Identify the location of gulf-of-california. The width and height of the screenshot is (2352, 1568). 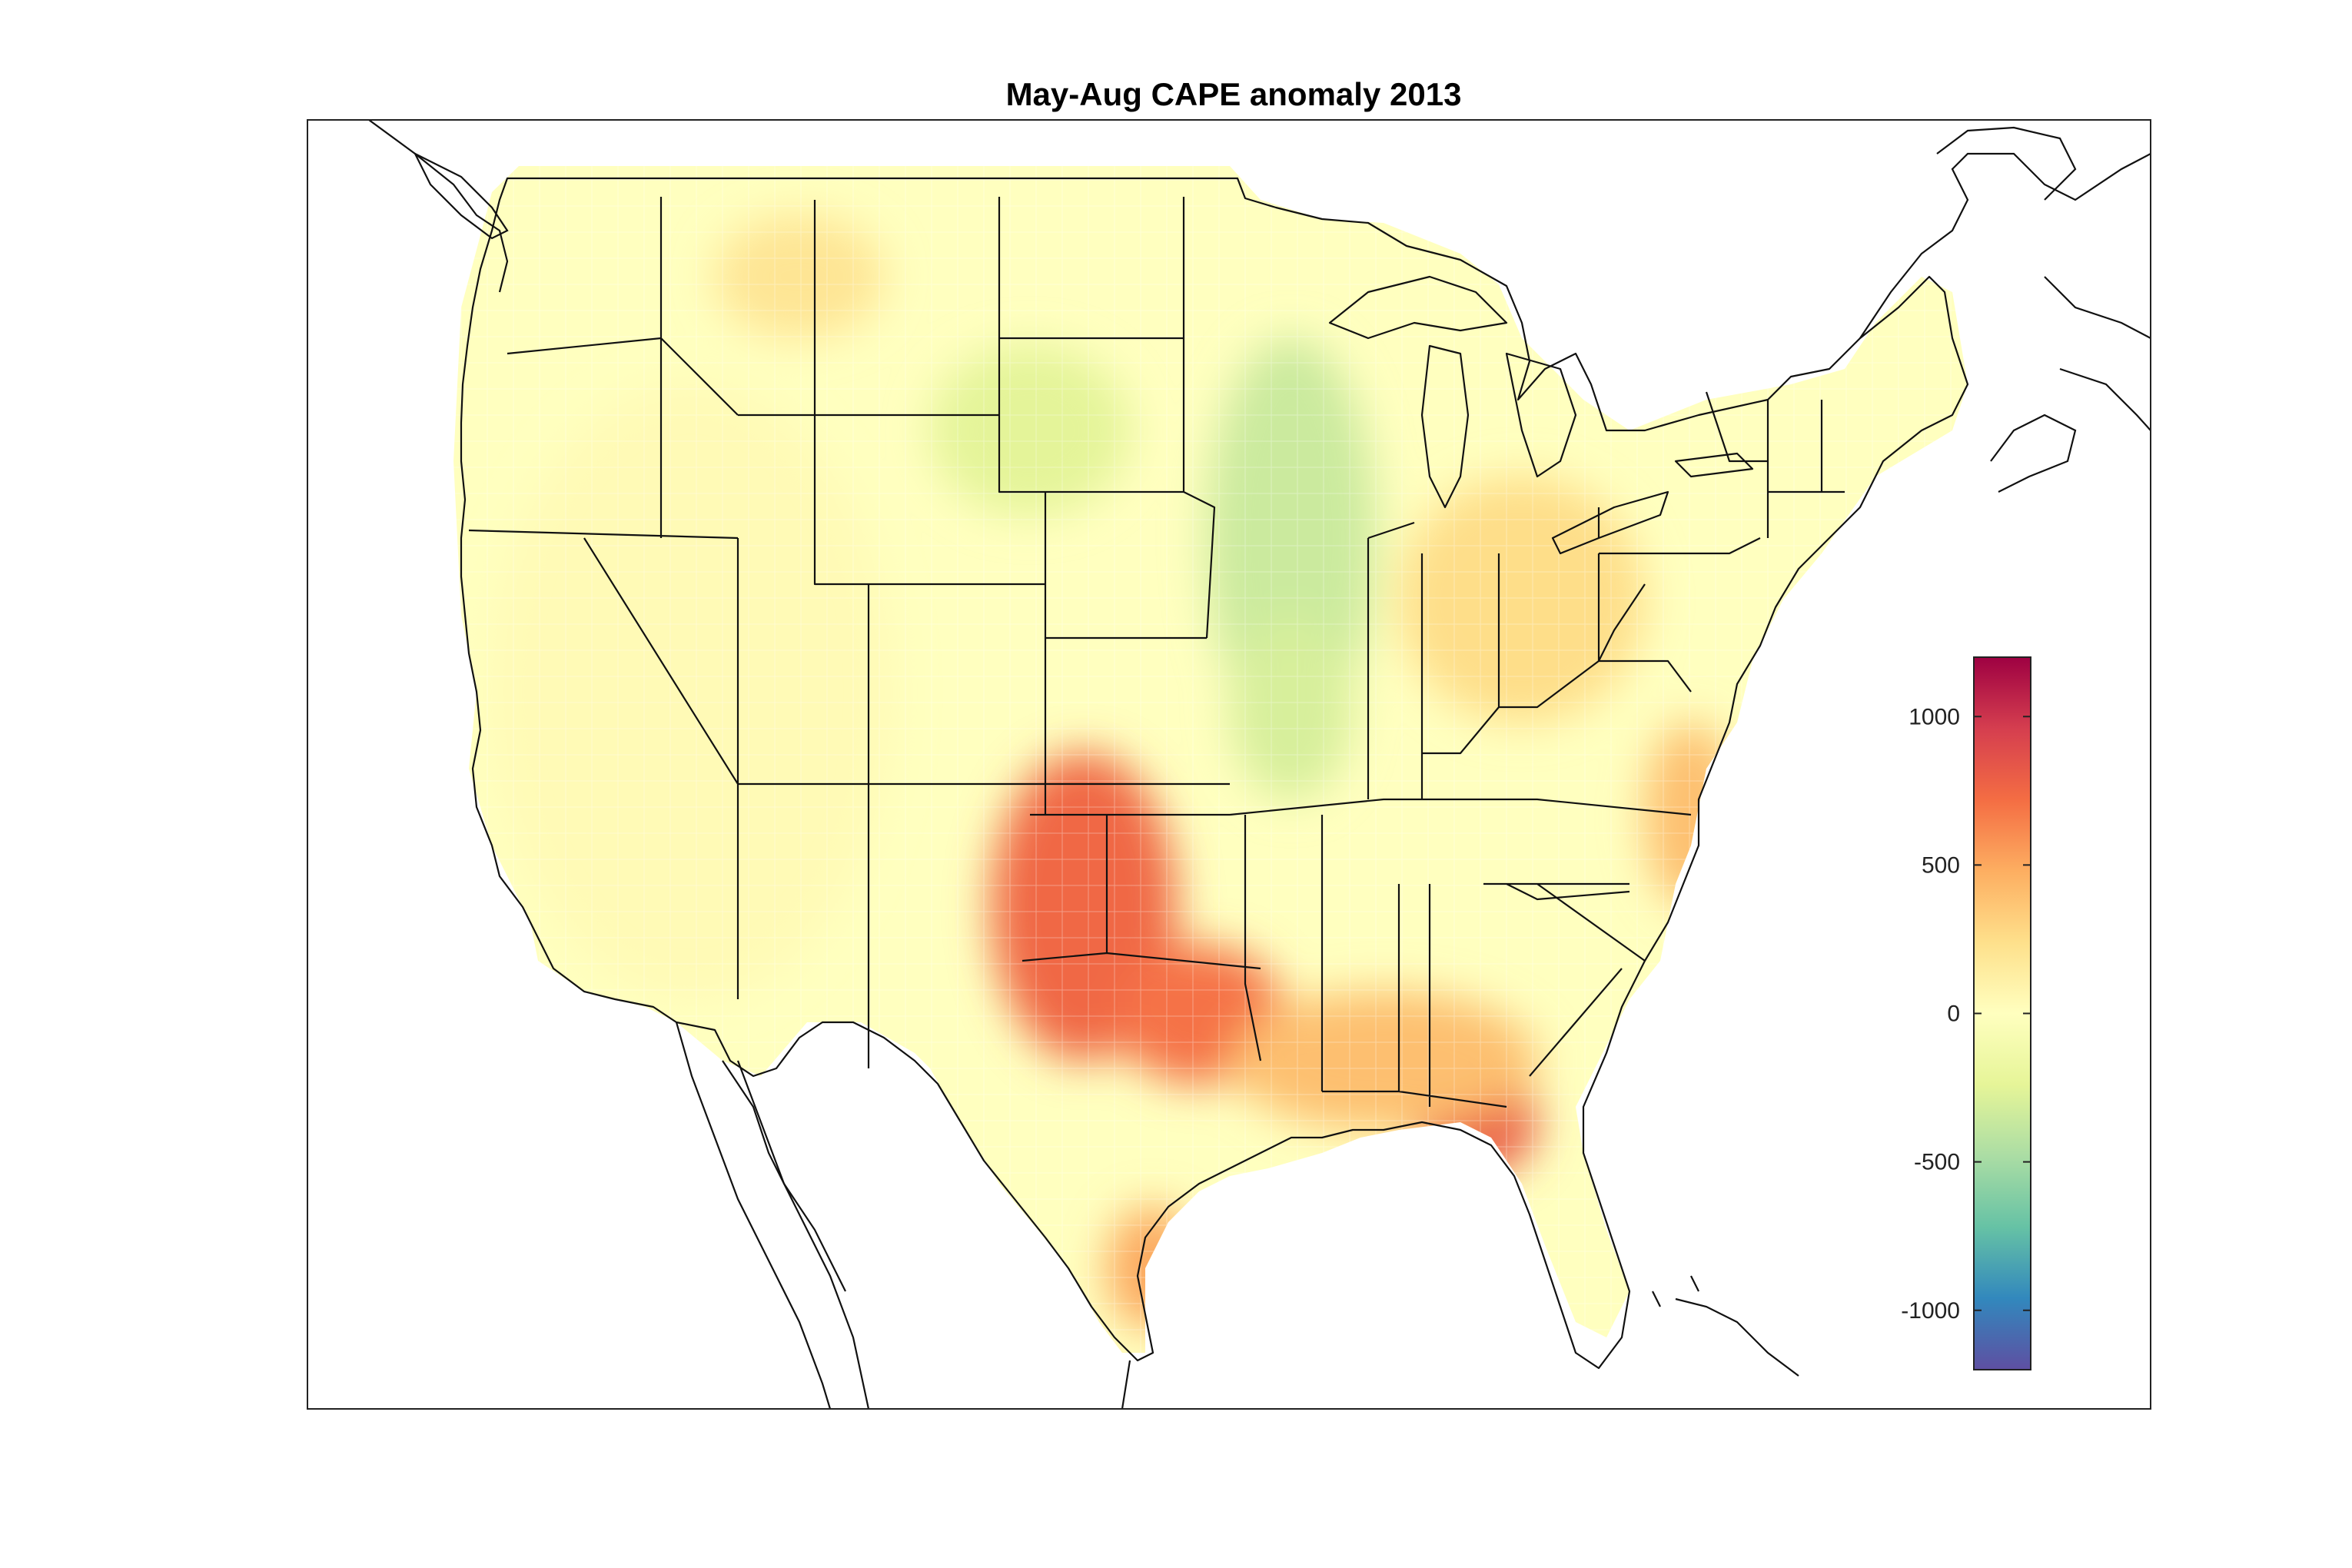
(791, 1176).